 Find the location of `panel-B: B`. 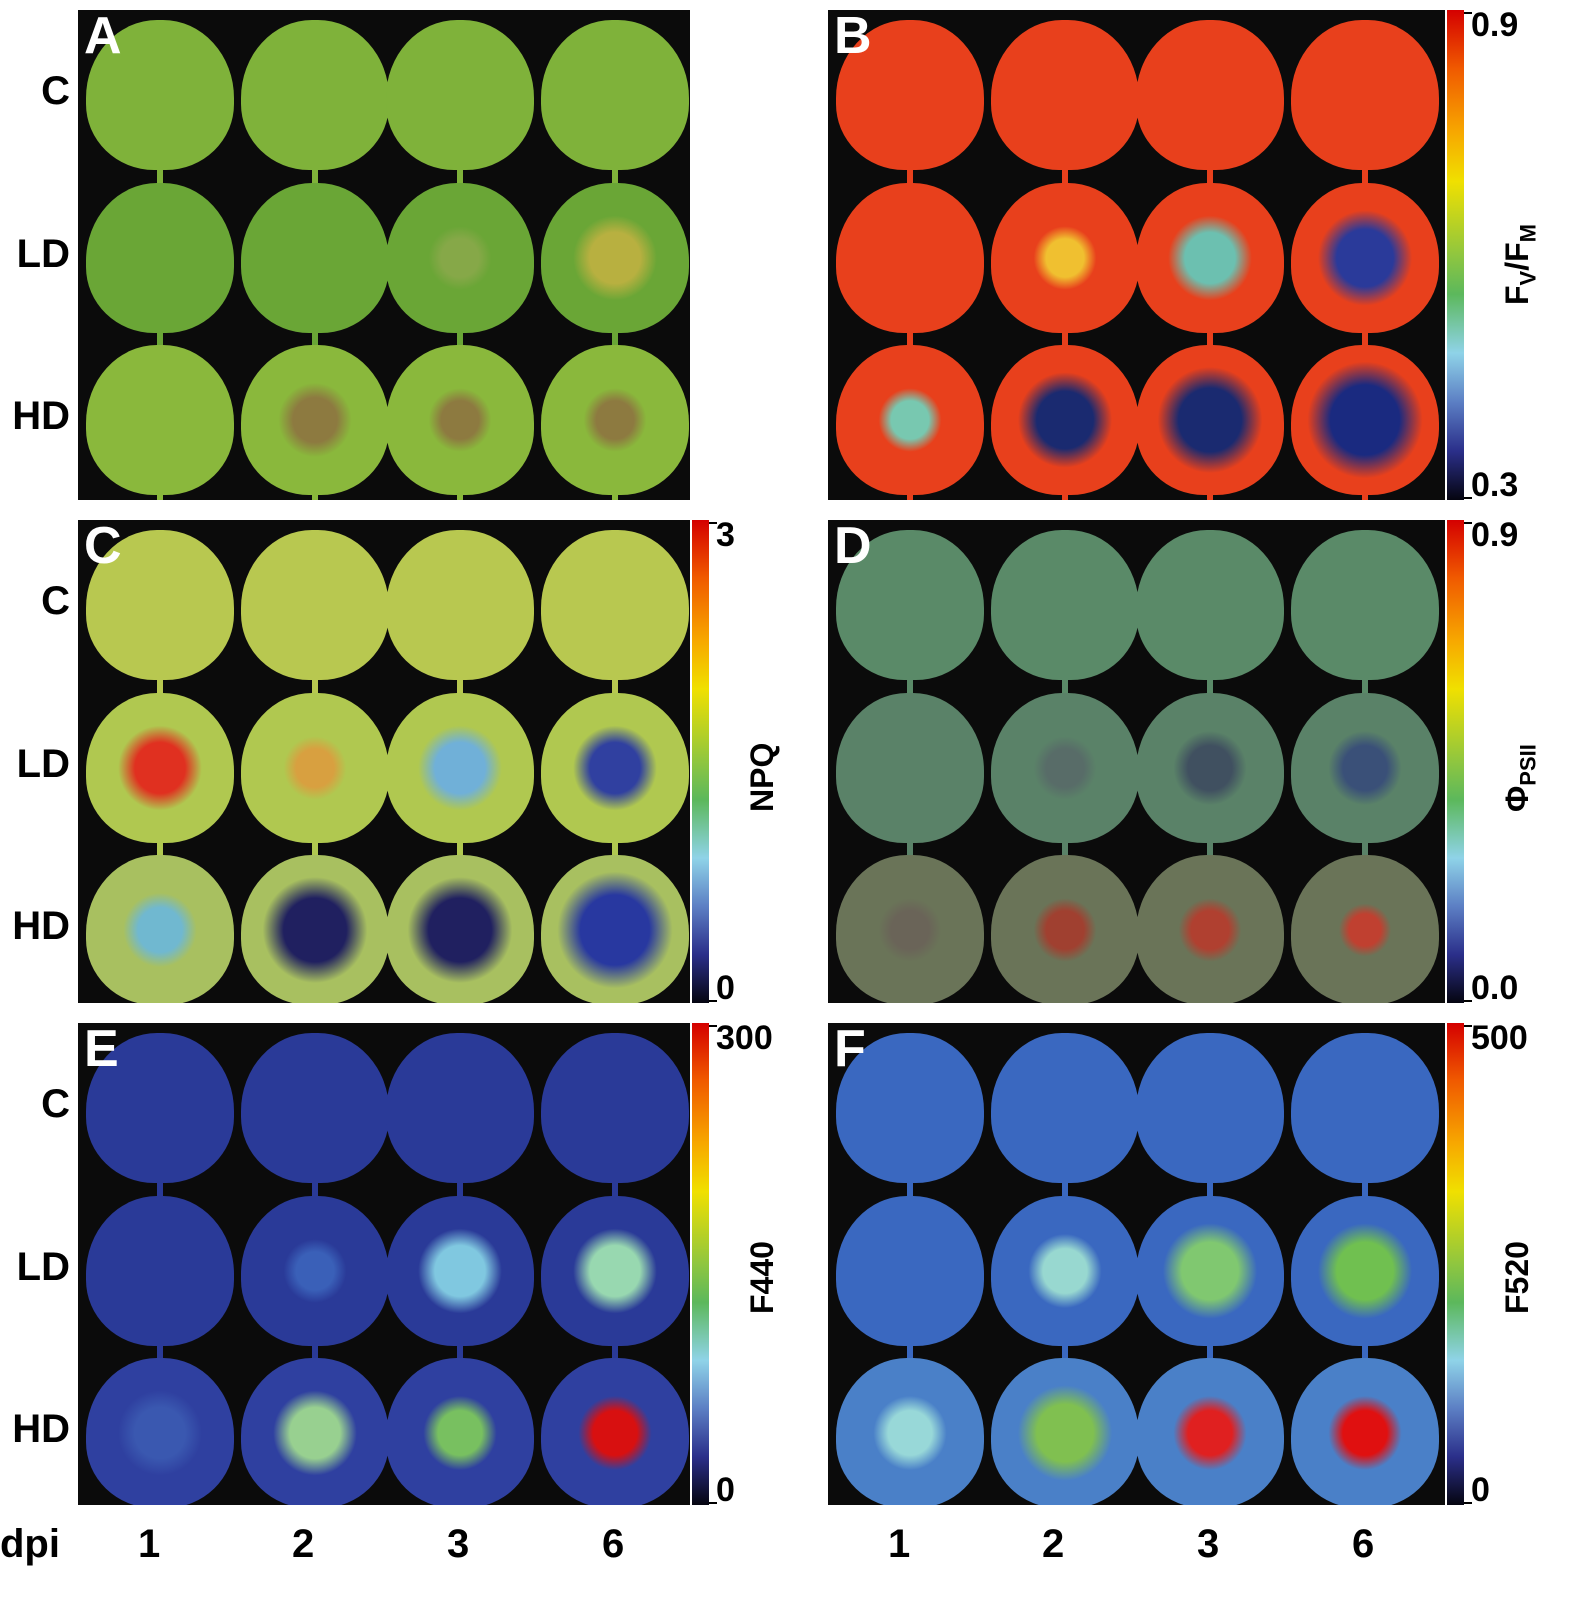

panel-B: B is located at coordinates (1136, 255).